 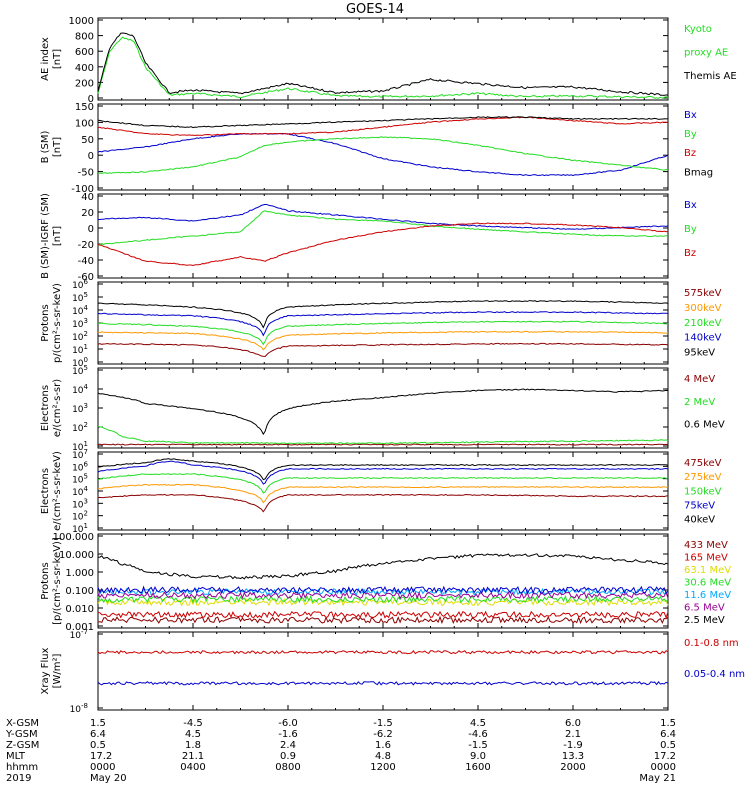 I want to click on ephemeris-value: 1.5, so click(x=668, y=723).